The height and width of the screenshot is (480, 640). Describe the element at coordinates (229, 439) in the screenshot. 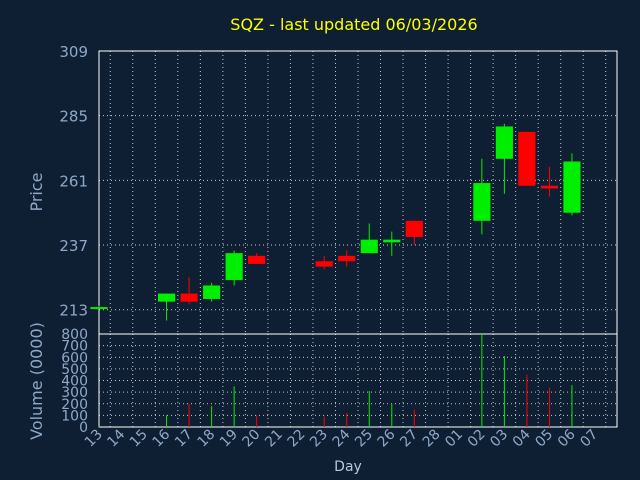

I see `x-tick-label: 19` at that location.